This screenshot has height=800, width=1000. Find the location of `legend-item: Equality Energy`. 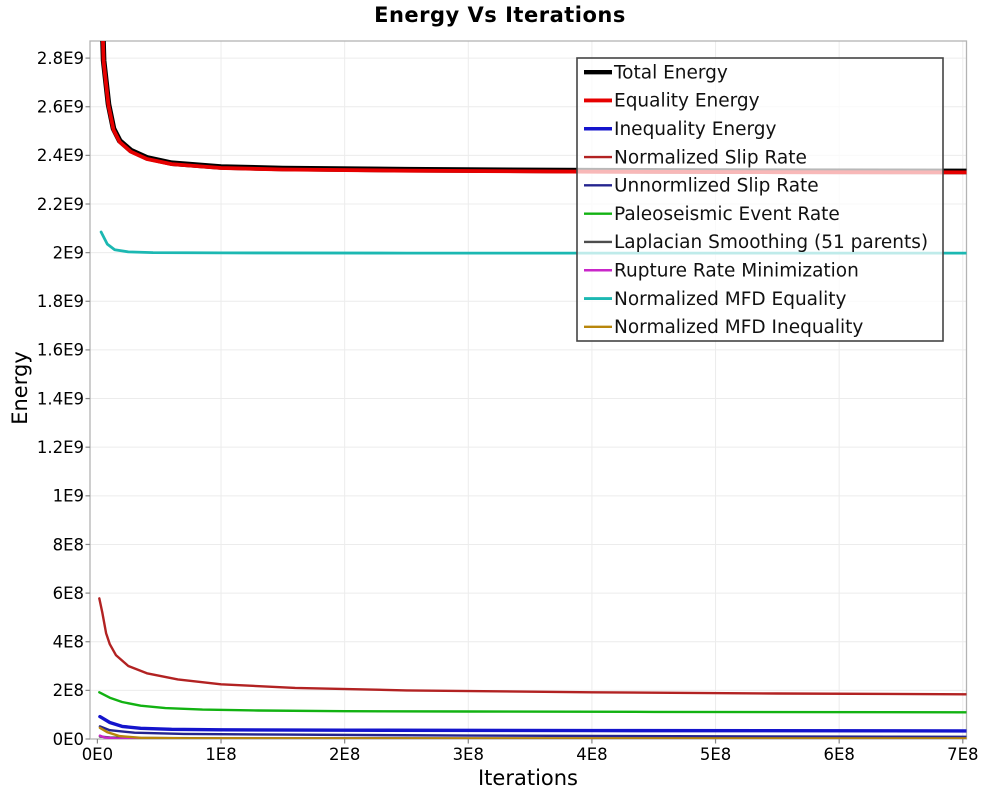

legend-item: Equality Energy is located at coordinates (672, 101).